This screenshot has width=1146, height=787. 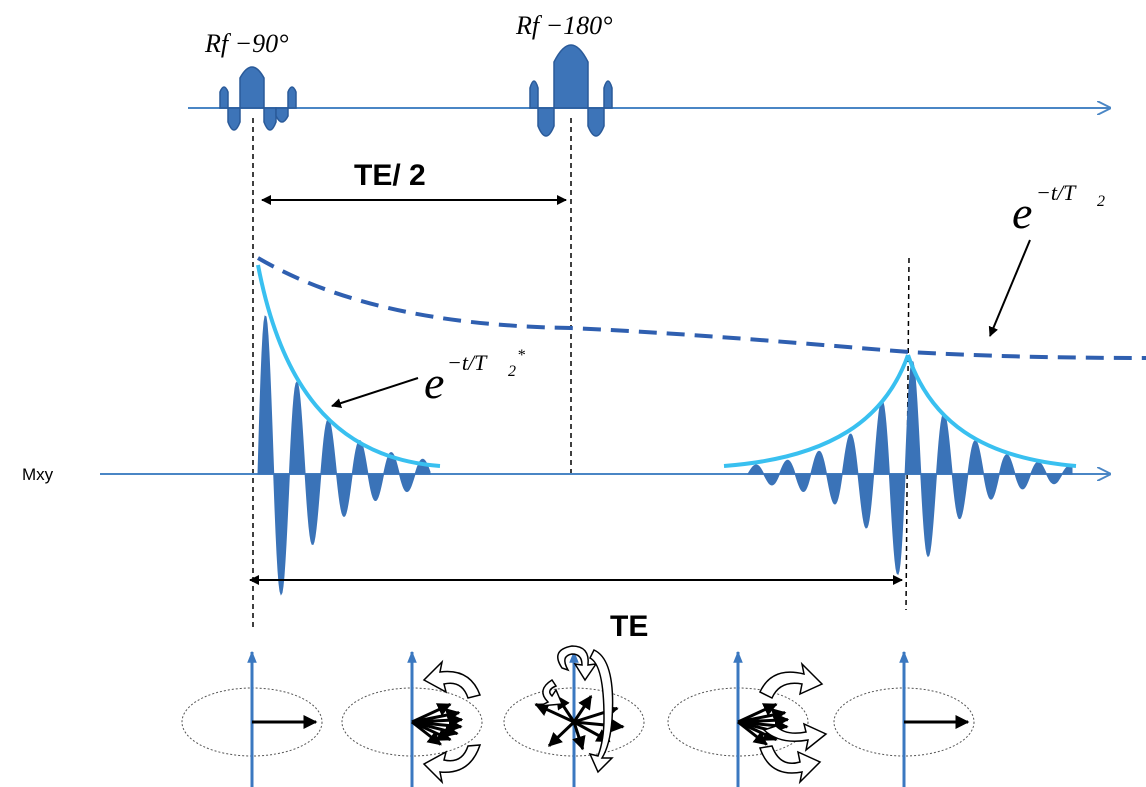 I want to click on t2star-envelope-fid, so click(x=348, y=366).